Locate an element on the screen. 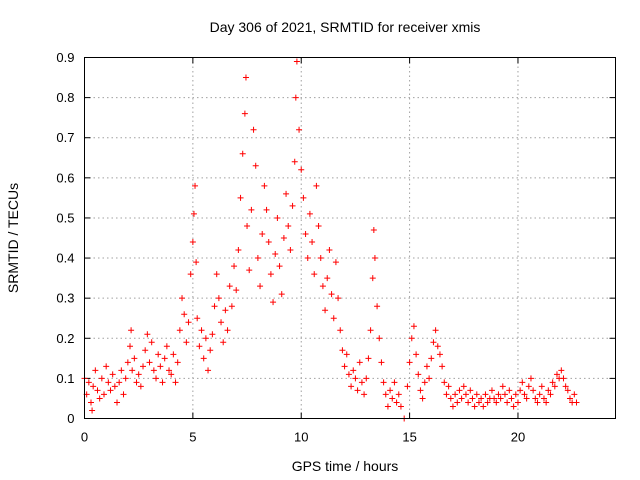 Image resolution: width=640 pixels, height=480 pixels. x-tick-label: 0 is located at coordinates (84, 437).